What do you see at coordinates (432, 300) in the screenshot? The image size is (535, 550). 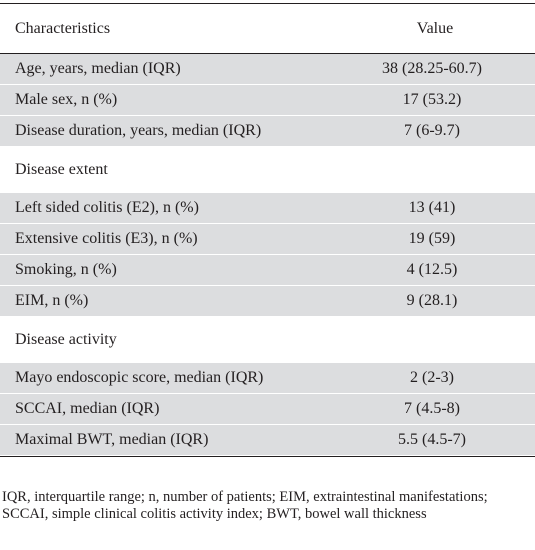 I see `row-value: 9 (28.1)` at bounding box center [432, 300].